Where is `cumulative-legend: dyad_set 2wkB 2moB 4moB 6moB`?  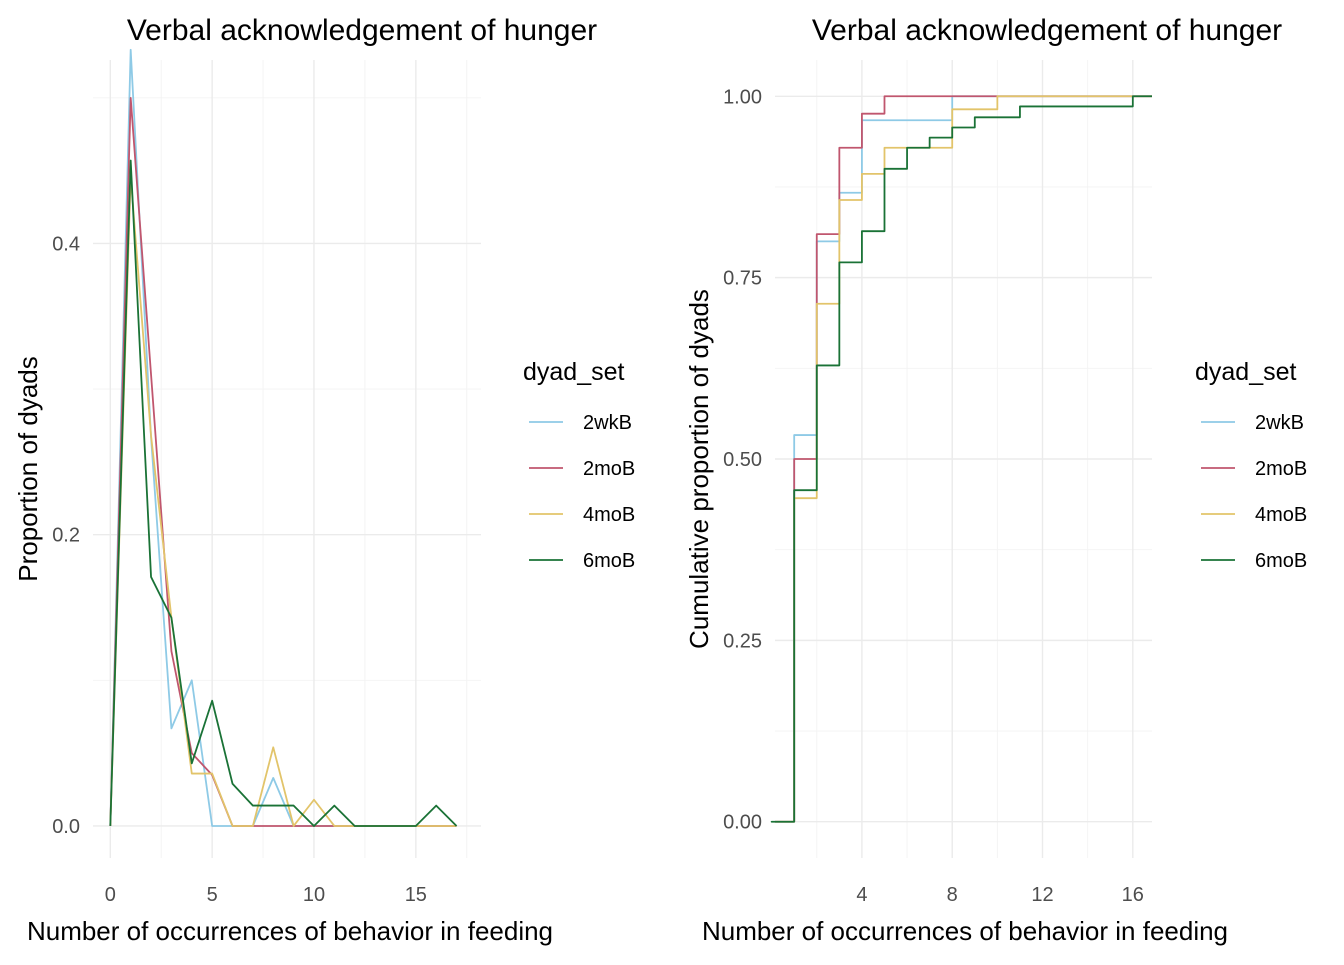
cumulative-legend: dyad_set 2wkB 2moB 4moB 6moB is located at coordinates (1251, 465).